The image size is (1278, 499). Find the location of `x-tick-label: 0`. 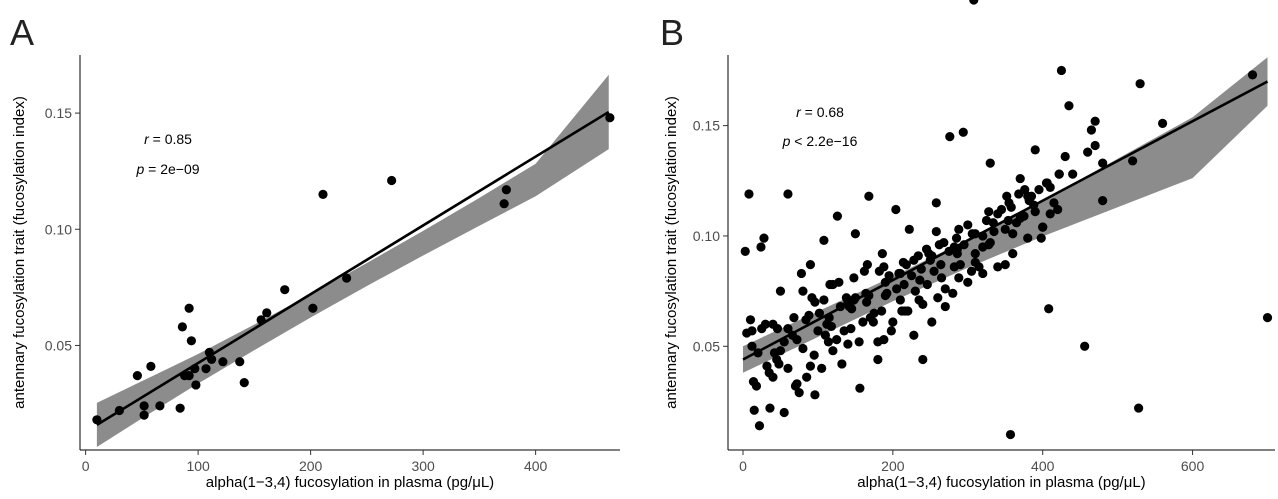

x-tick-label: 0 is located at coordinates (743, 466).